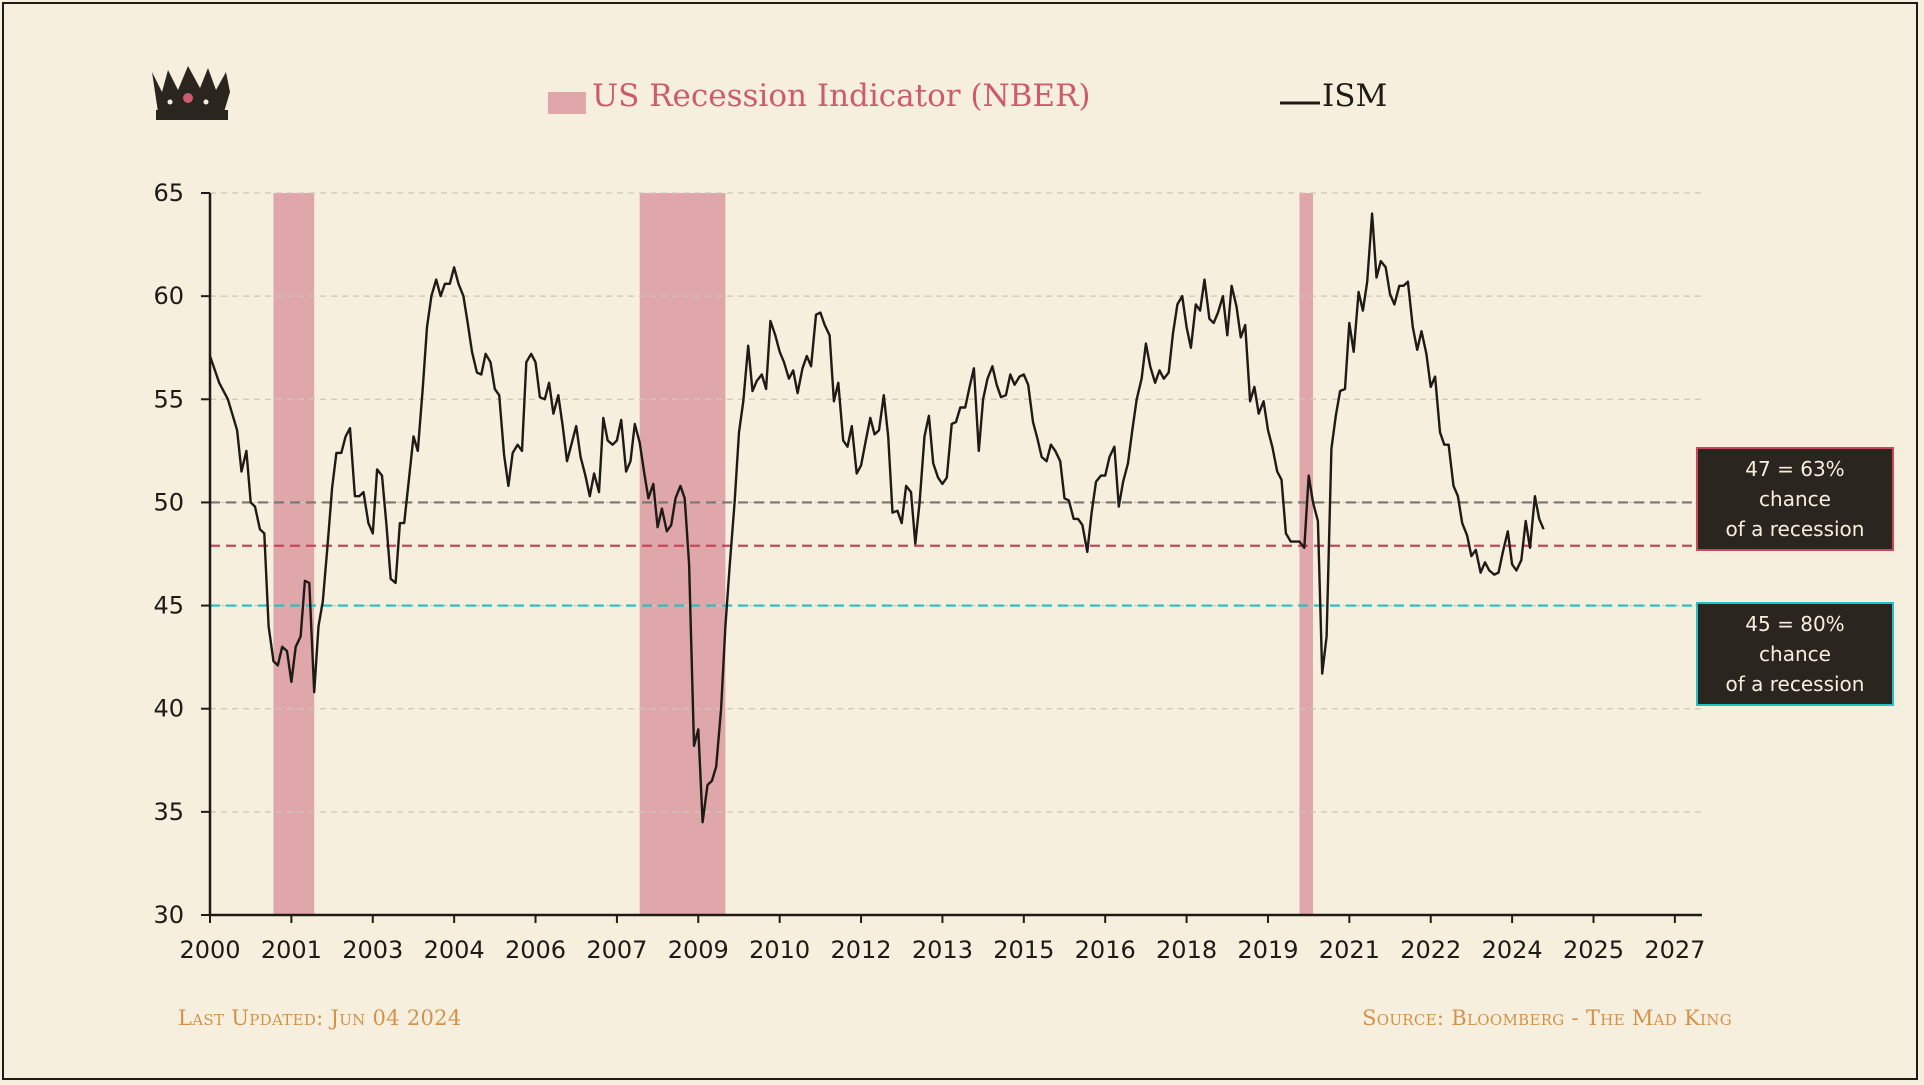 The width and height of the screenshot is (1924, 1085). I want to click on source-credit: Source: Bloomberg - The Mad King, so click(1547, 1018).